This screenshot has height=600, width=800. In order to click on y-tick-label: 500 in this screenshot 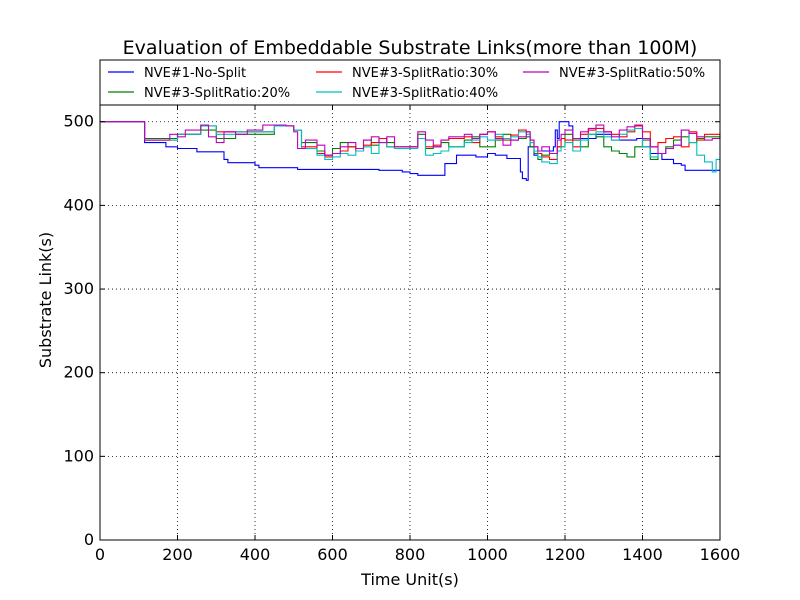, I will do `click(78, 121)`.